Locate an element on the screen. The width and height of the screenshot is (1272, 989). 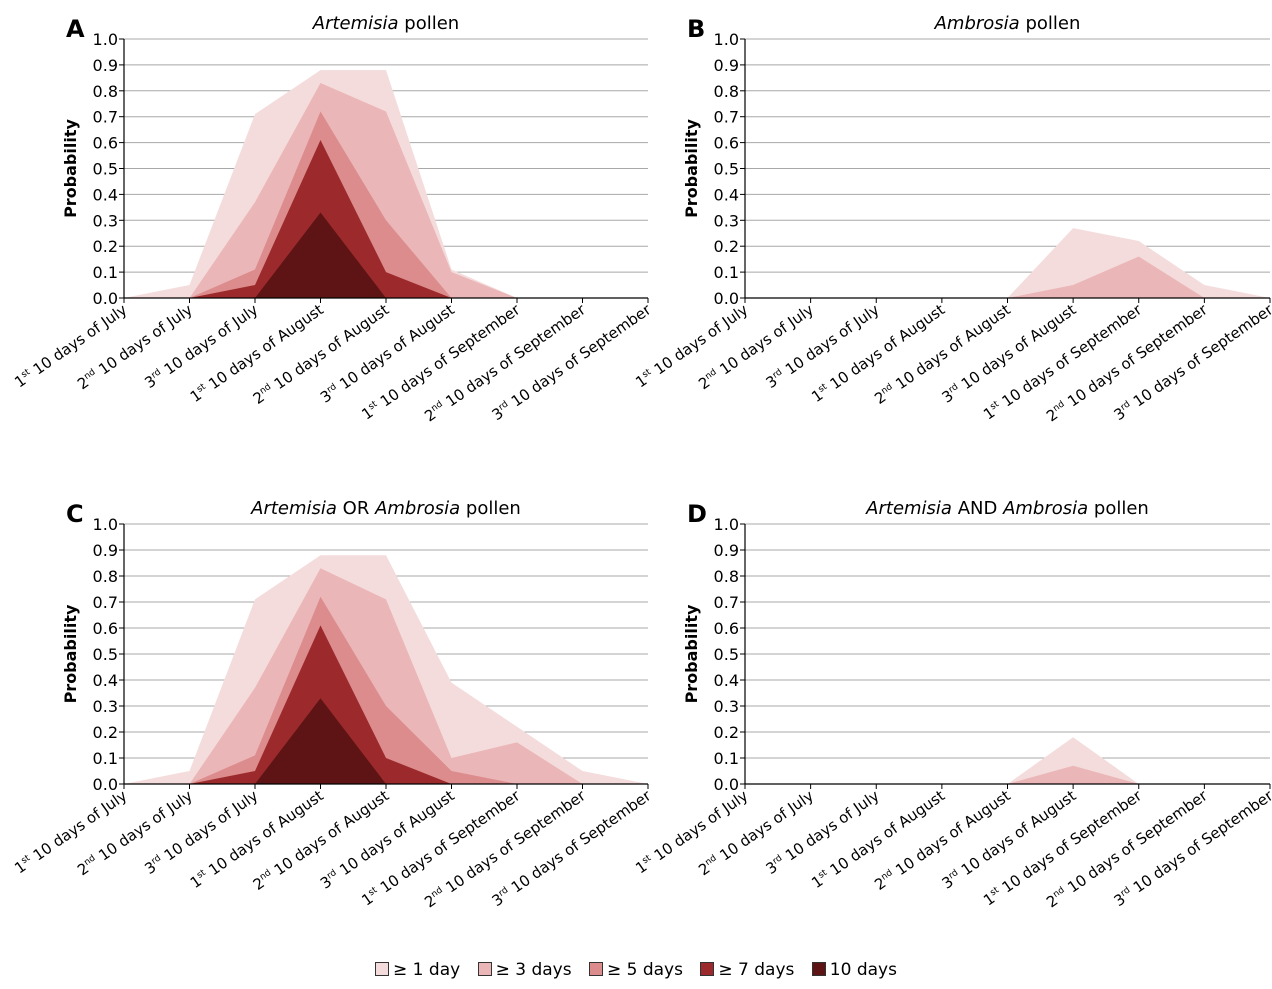
legend-swatch-1-day is located at coordinates (382, 969).